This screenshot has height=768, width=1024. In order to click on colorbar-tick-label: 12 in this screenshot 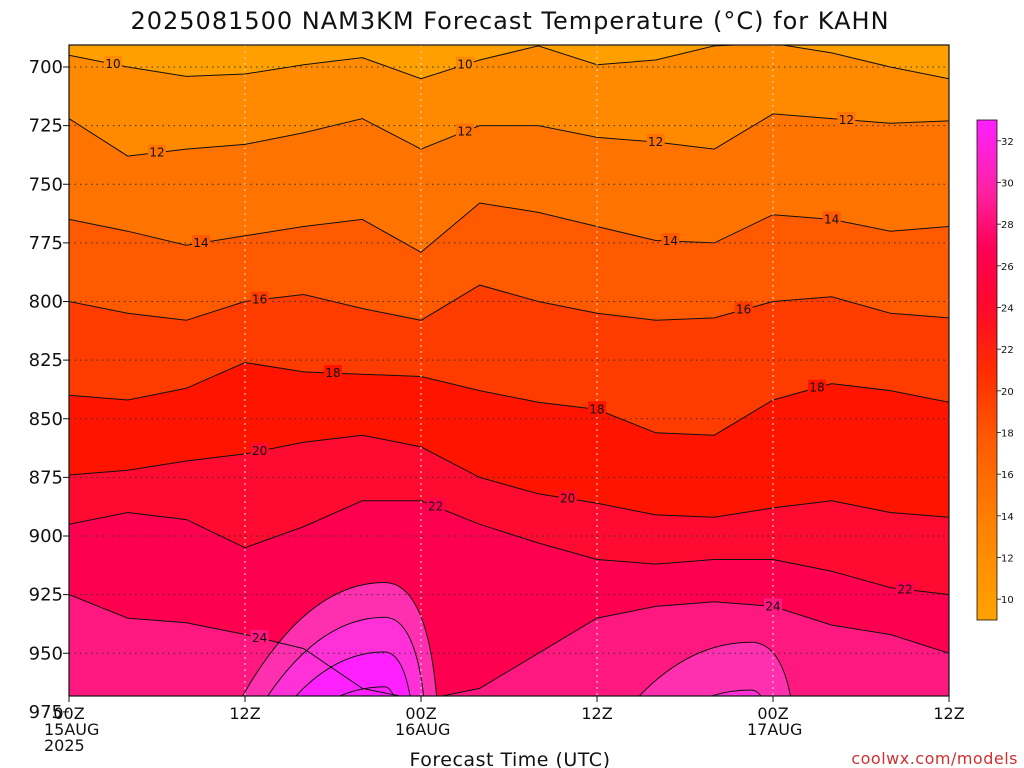, I will do `click(1007, 559)`.